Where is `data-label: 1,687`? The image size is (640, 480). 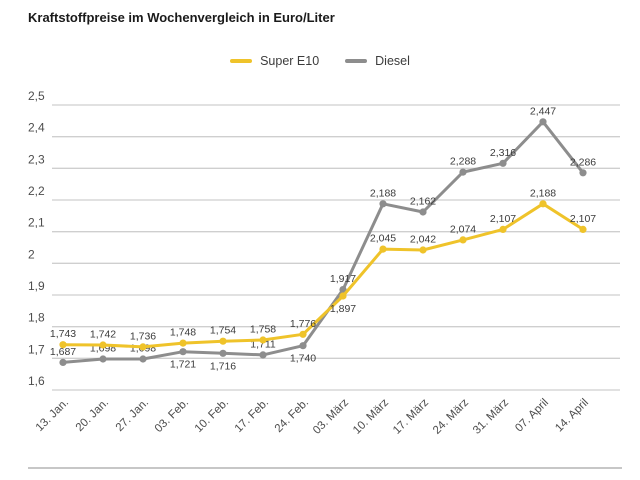
data-label: 1,687 is located at coordinates (63, 352).